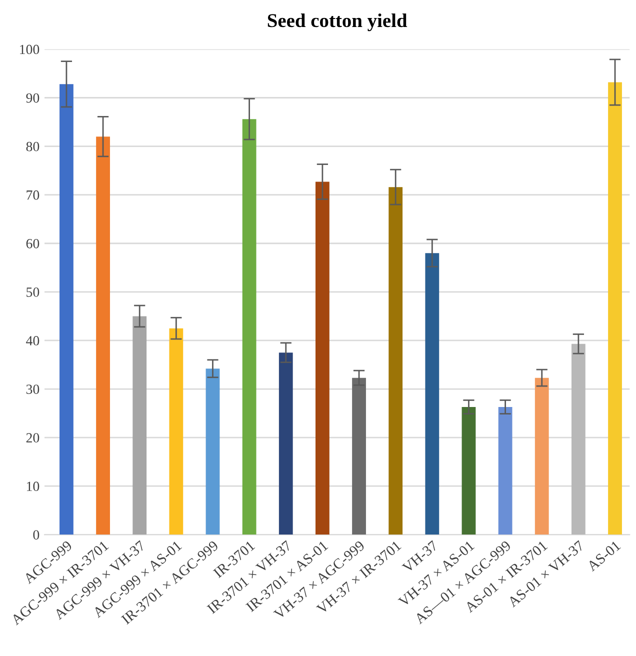 This screenshot has height=656, width=636. Describe the element at coordinates (36, 535) in the screenshot. I see `y-tick-label: 0` at that location.